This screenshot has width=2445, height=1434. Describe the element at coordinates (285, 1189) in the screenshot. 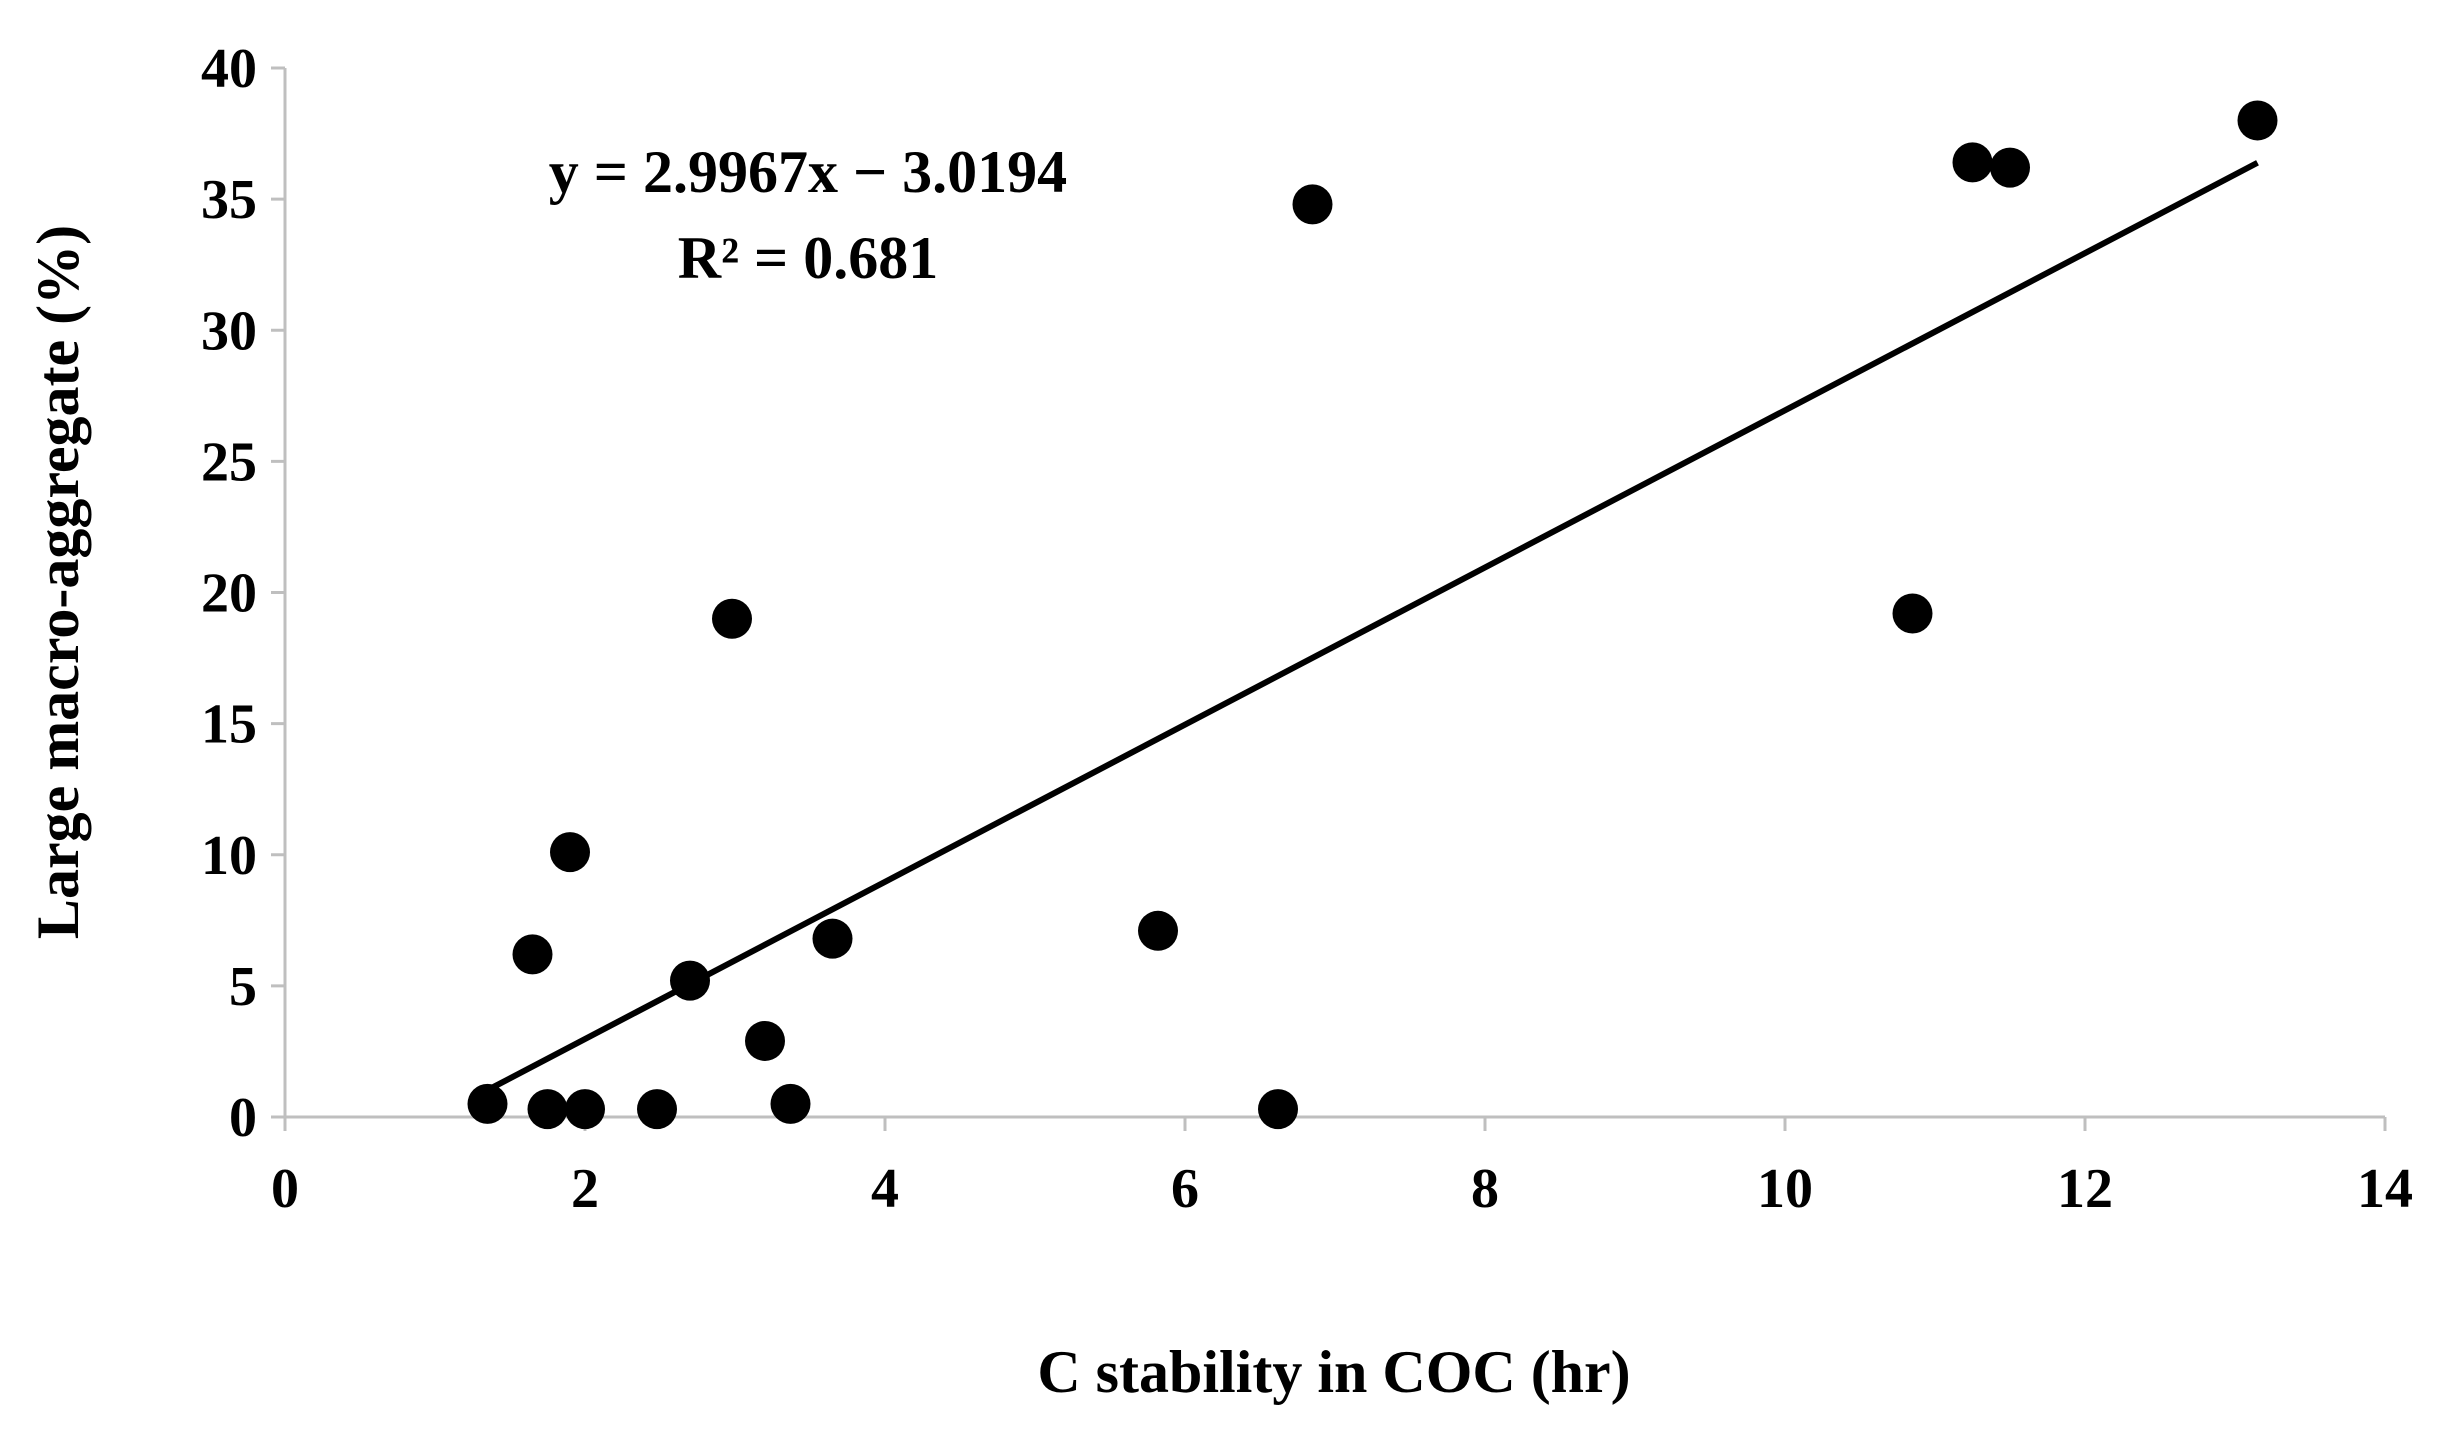

I see `x-tick-label: 0` at that location.